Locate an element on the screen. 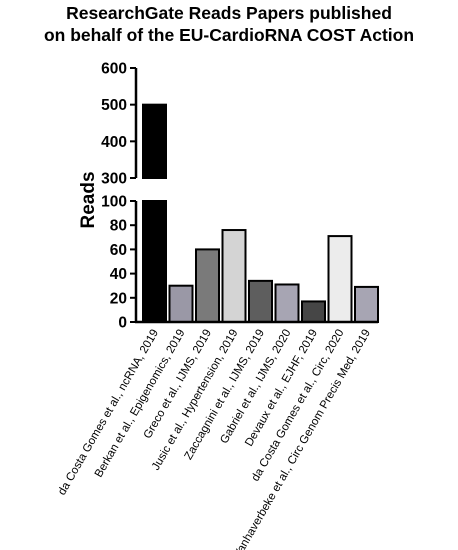  y-tick-label: 500 is located at coordinates (114, 105).